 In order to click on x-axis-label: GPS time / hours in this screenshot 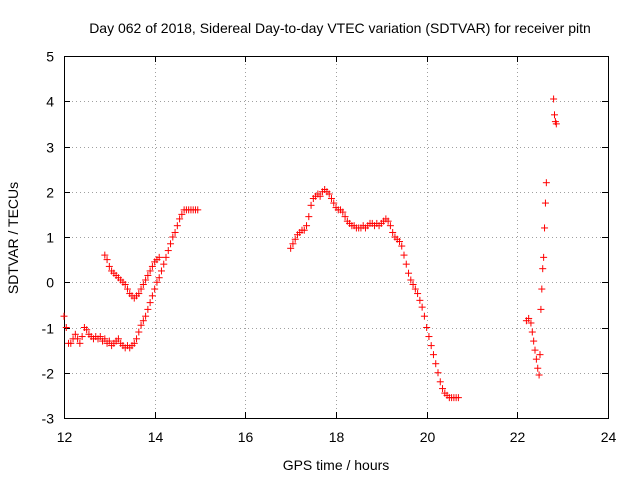, I will do `click(336, 465)`.